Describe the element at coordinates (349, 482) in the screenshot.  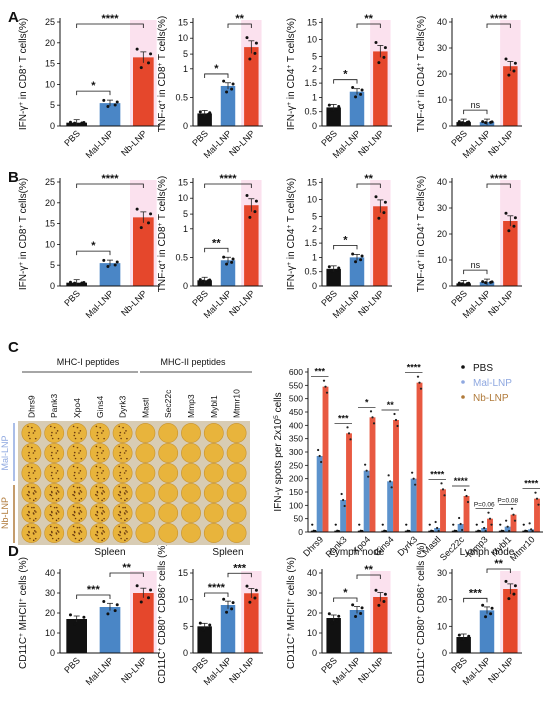
I see `bar-nb-lnp-pank3` at that location.